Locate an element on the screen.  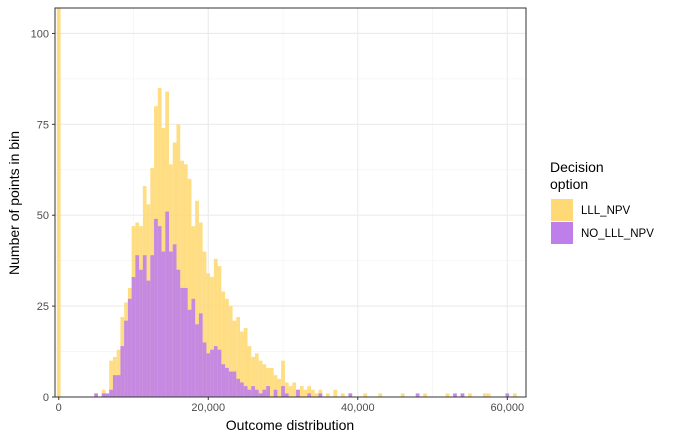
x-tick-label: 60,000 is located at coordinates (507, 408).